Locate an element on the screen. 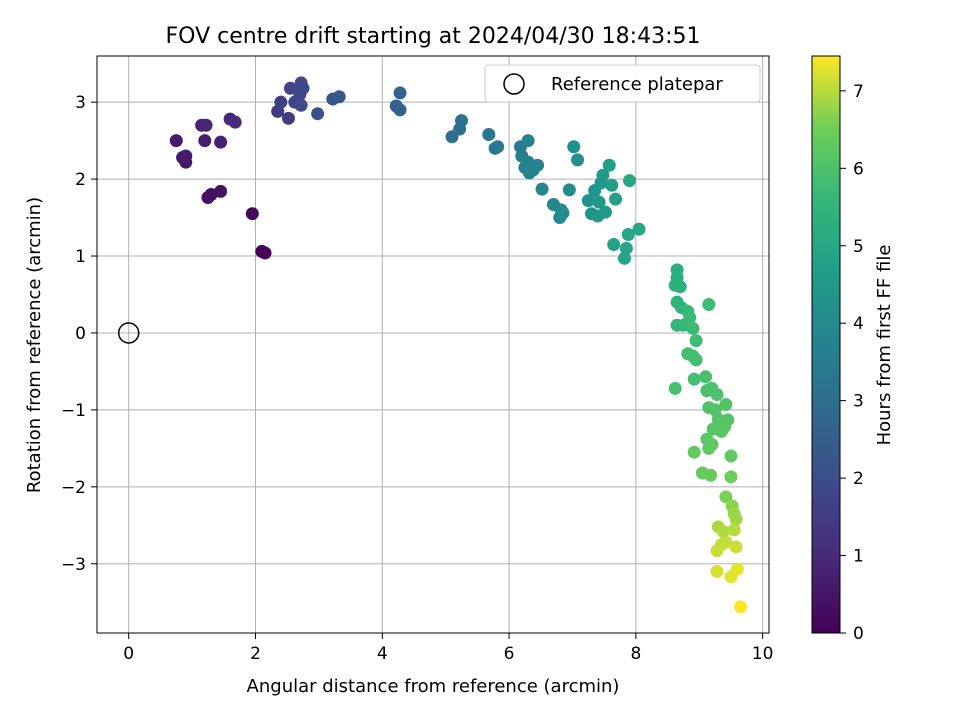  colorbar-tick-label: 6 is located at coordinates (858, 169).